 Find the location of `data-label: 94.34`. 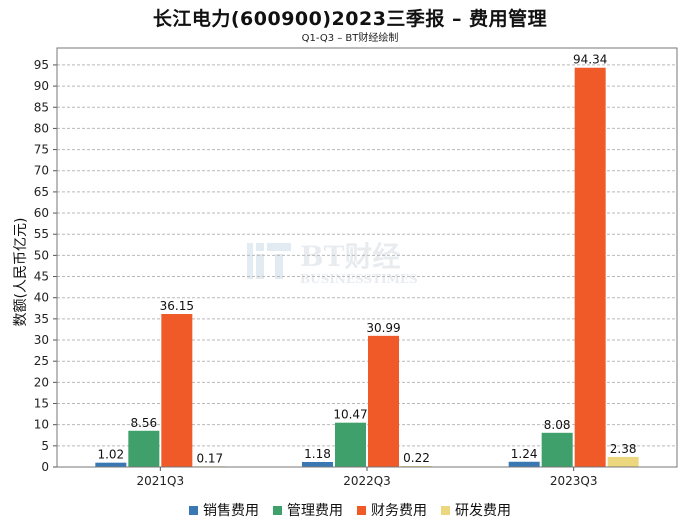

data-label: 94.34 is located at coordinates (590, 60).